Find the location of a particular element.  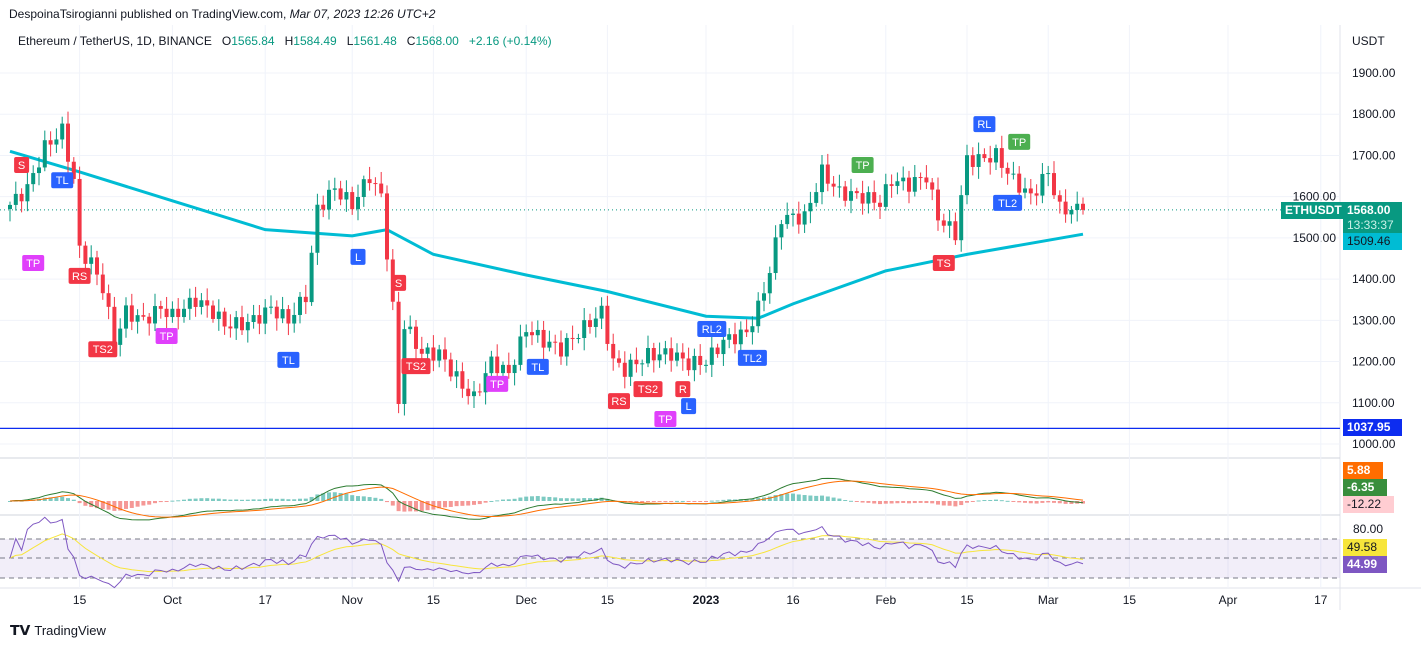

countdown: 13:33:37 is located at coordinates (1370, 225).